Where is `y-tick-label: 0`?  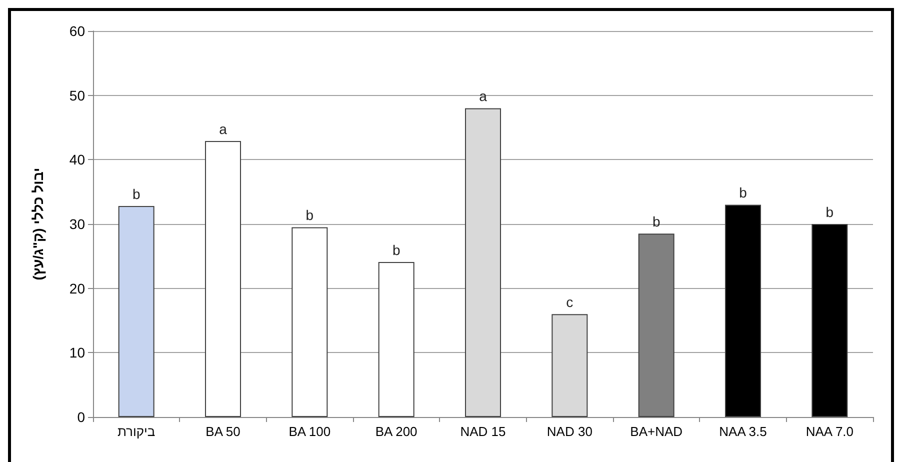 y-tick-label: 0 is located at coordinates (81, 417).